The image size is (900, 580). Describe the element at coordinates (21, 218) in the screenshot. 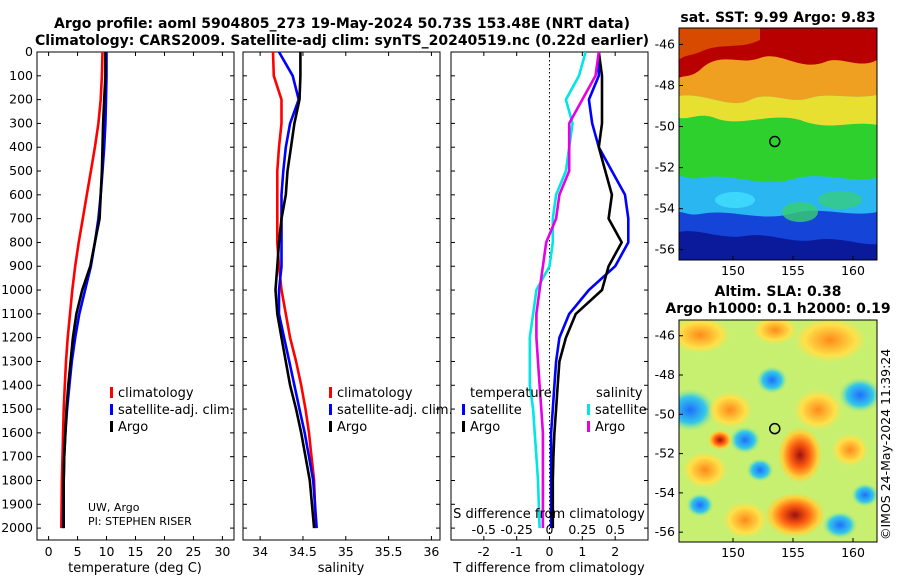

I see `y-tick-label: 700` at that location.